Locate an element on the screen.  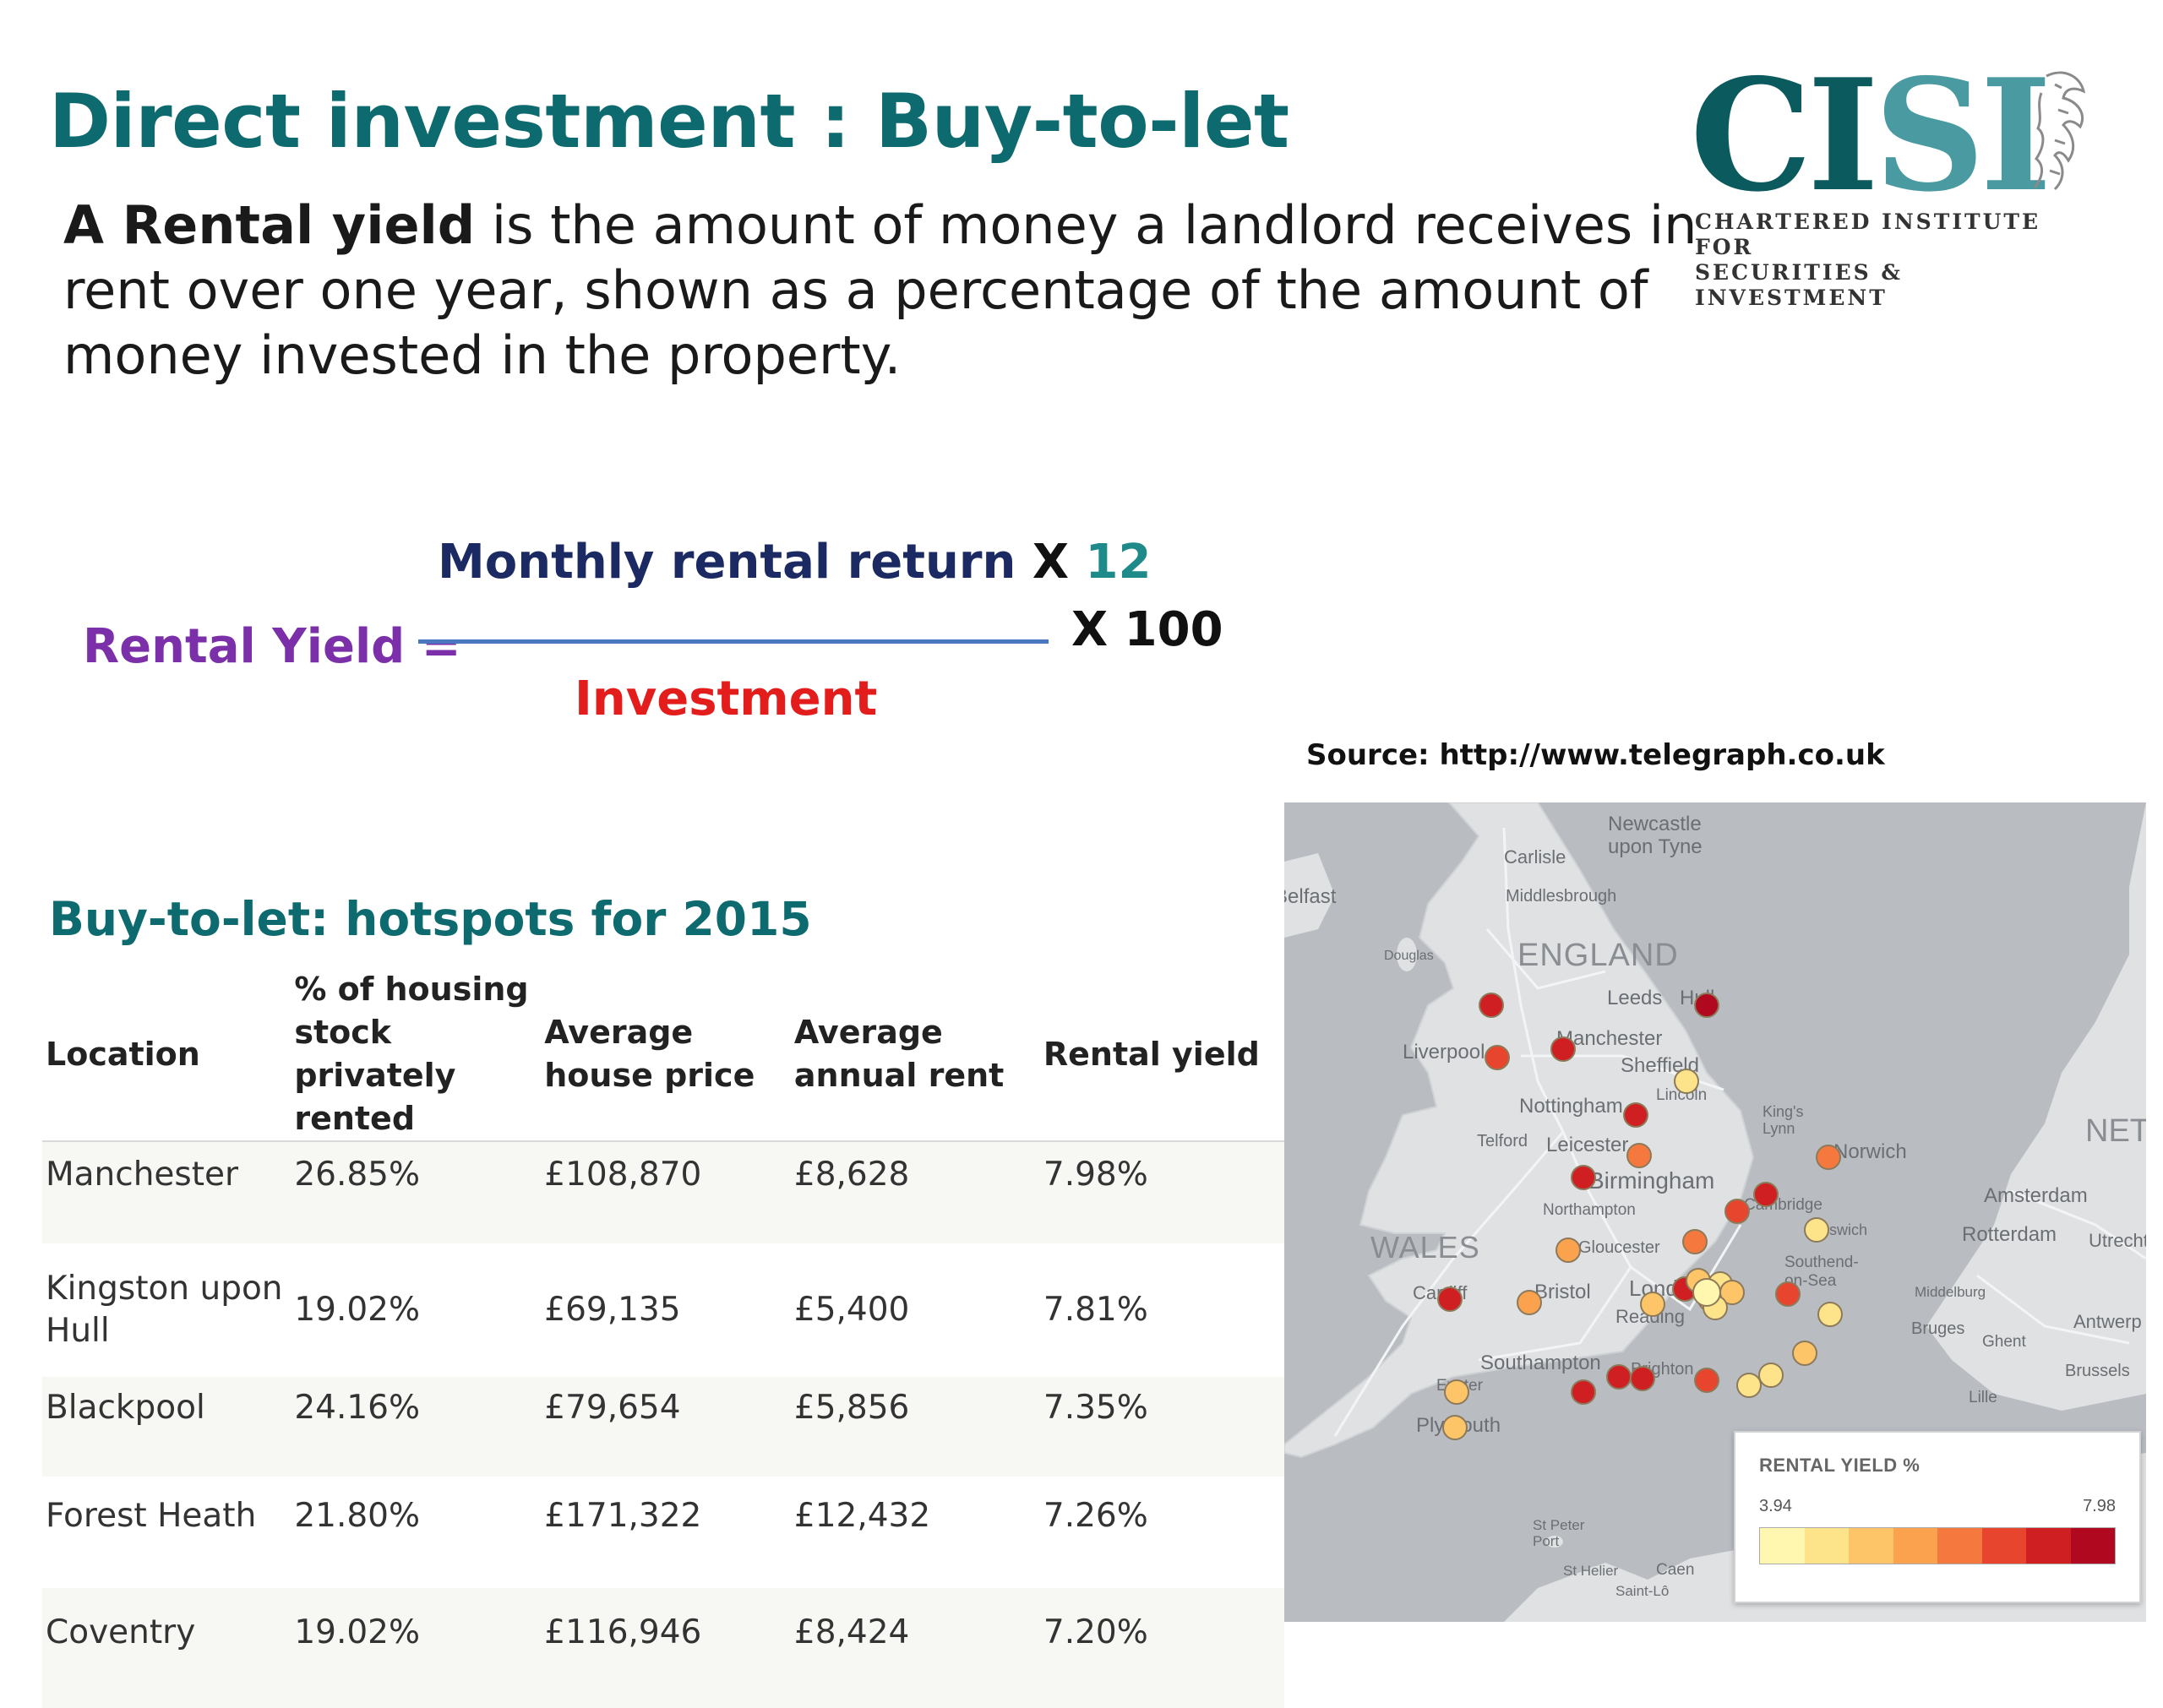
legend-color-ramp is located at coordinates (1937, 1546).